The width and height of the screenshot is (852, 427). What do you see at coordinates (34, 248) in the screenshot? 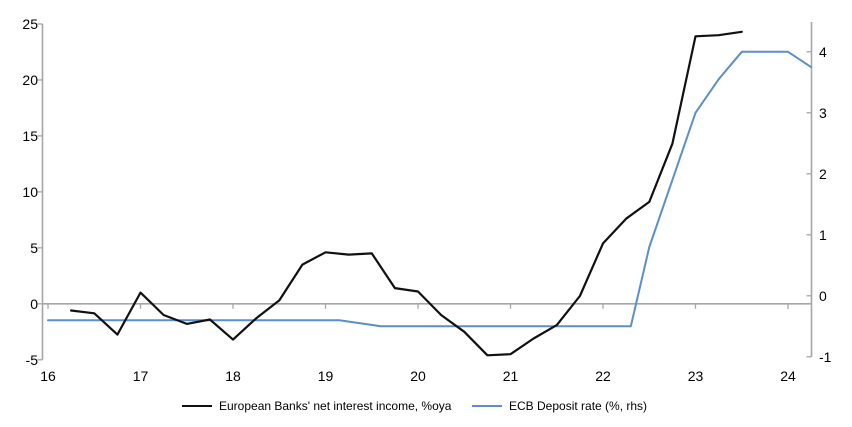
I see `left-axis-label: 5` at bounding box center [34, 248].